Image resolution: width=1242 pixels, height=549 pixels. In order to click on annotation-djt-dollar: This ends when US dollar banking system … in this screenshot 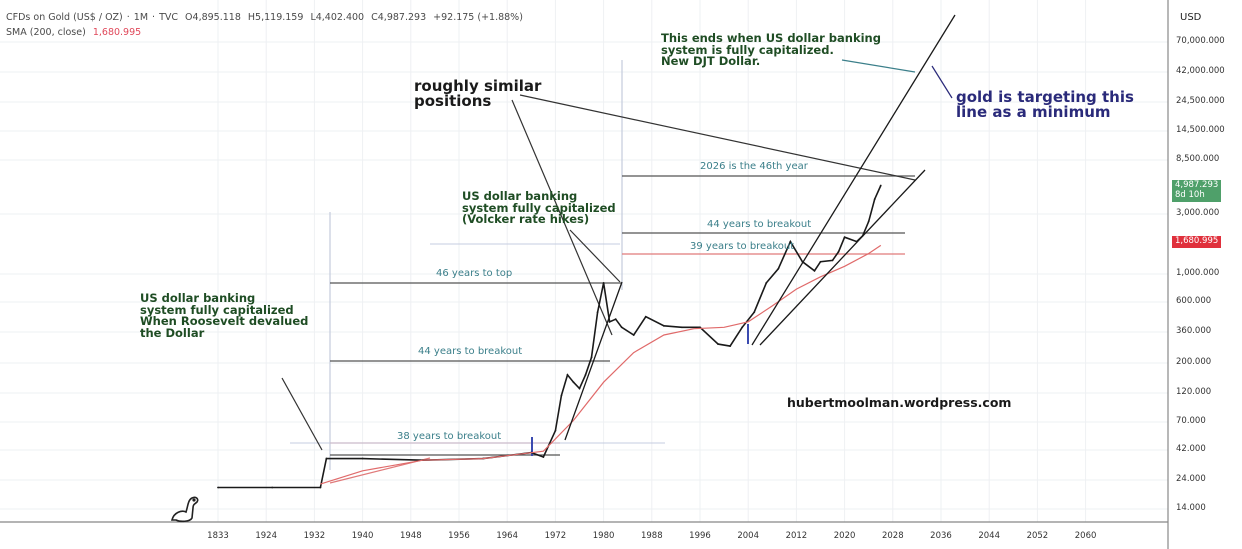, I will do `click(771, 49)`.